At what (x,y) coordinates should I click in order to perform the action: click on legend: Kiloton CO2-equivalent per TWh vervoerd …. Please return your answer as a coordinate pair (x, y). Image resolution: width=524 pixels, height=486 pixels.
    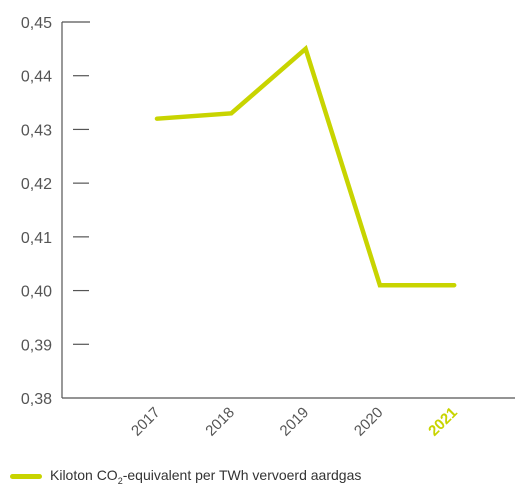
    Looking at the image, I should click on (185, 476).